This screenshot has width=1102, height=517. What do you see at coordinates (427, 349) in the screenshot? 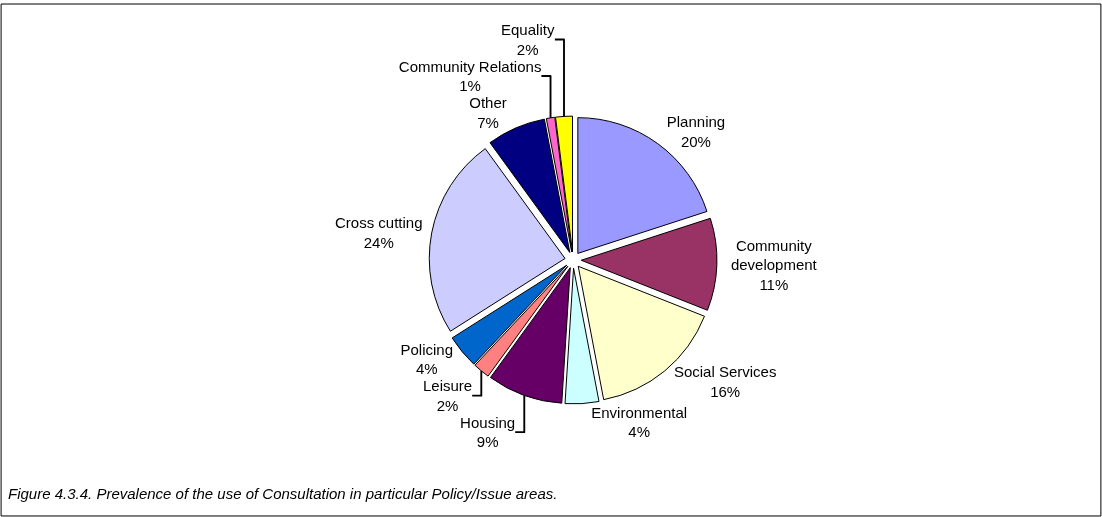
I see `slice-label: Policing` at bounding box center [427, 349].